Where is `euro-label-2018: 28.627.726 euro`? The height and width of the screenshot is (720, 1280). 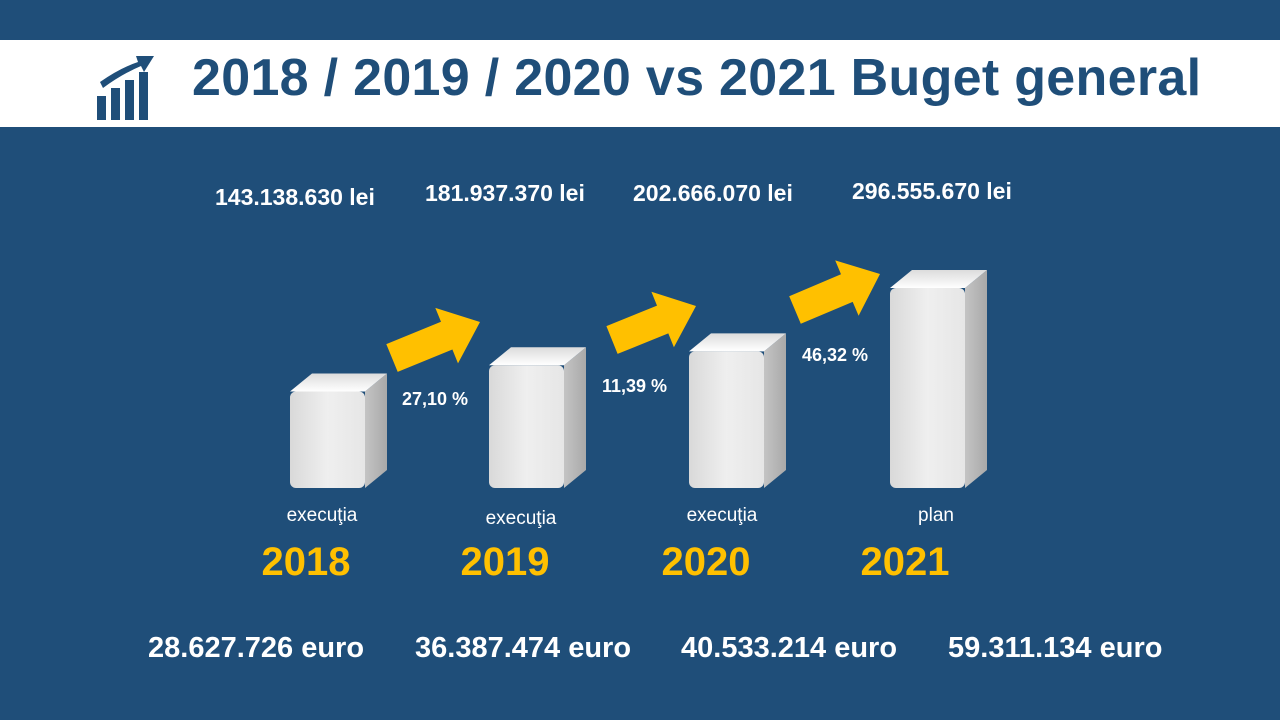 euro-label-2018: 28.627.726 euro is located at coordinates (256, 648).